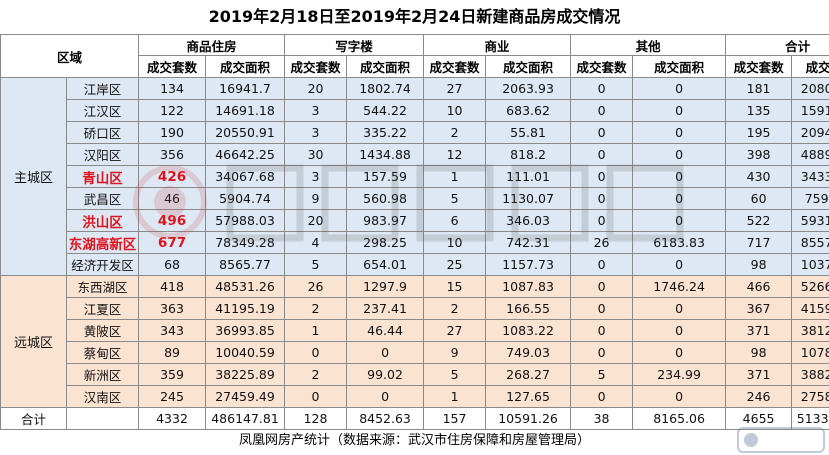  What do you see at coordinates (172, 396) in the screenshot?
I see `cell-units: 245` at bounding box center [172, 396].